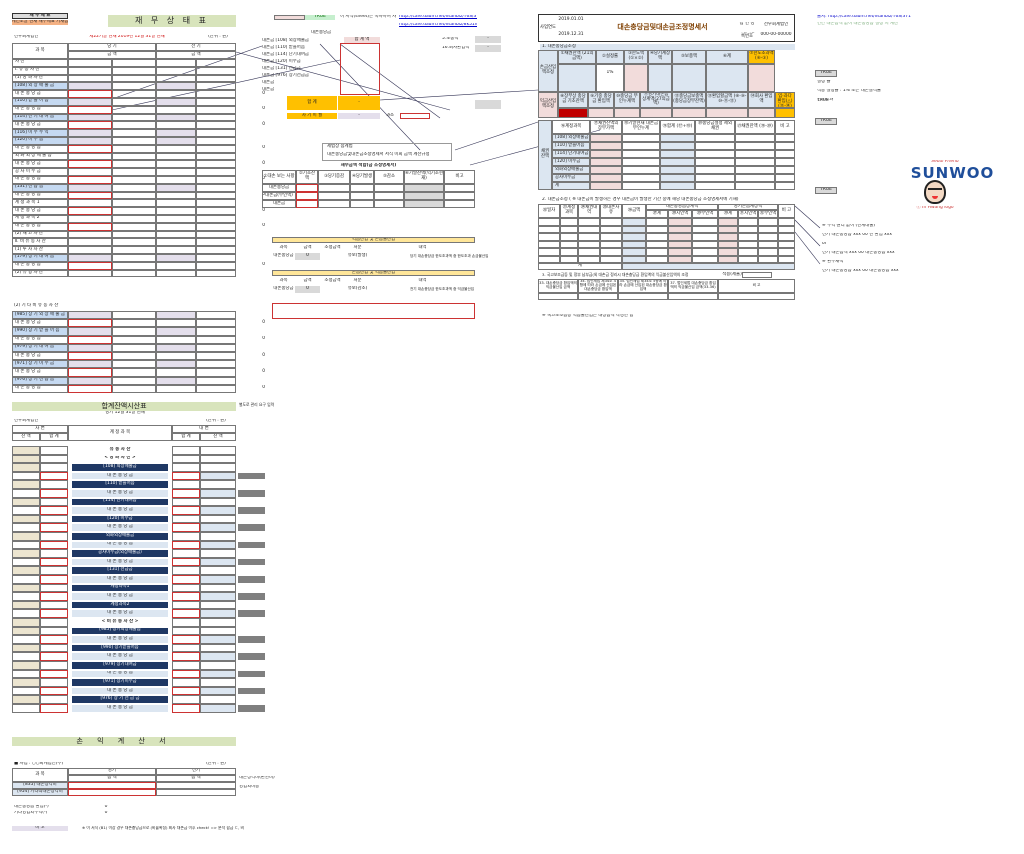 The width and height of the screenshot is (1024, 854). I want to click on row-label: [179] 장 기 대 여 금, so click(40, 258).